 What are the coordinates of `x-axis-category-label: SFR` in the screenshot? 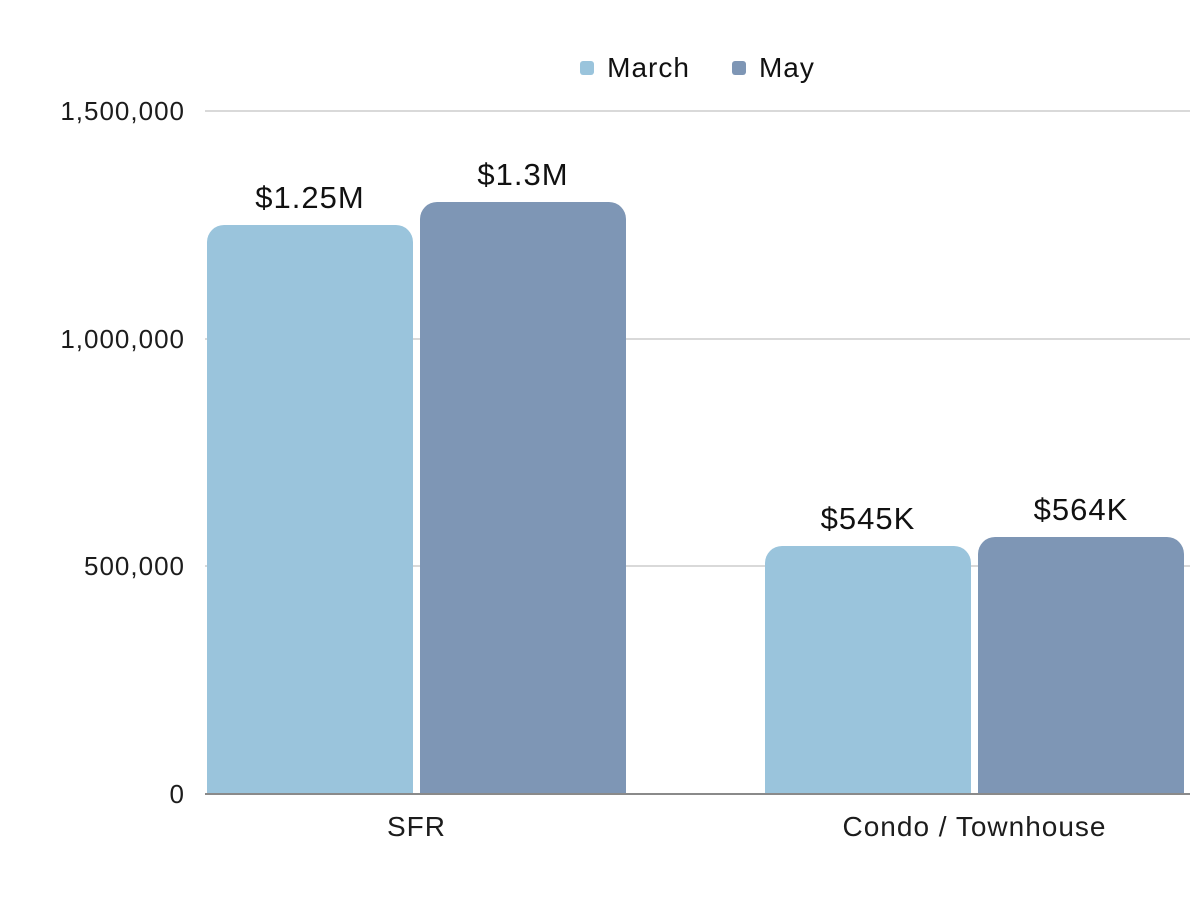 It's located at (416, 826).